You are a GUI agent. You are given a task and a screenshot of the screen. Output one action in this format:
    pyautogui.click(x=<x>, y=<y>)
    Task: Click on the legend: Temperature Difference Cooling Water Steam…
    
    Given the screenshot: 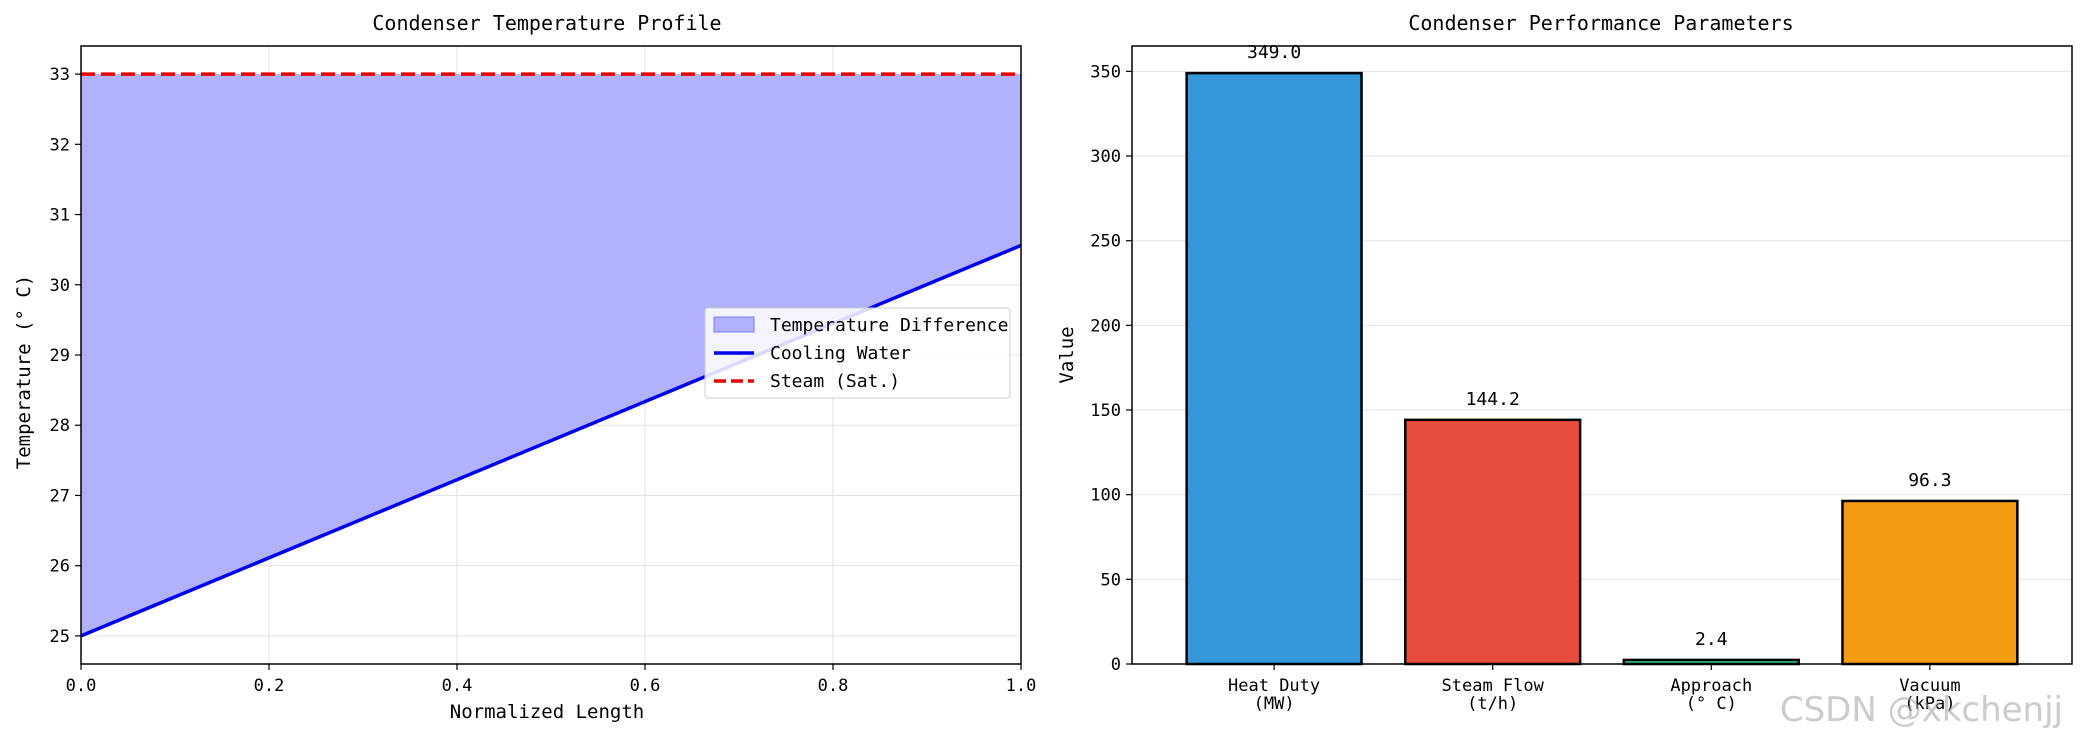 What is the action you would take?
    pyautogui.click(x=857, y=353)
    